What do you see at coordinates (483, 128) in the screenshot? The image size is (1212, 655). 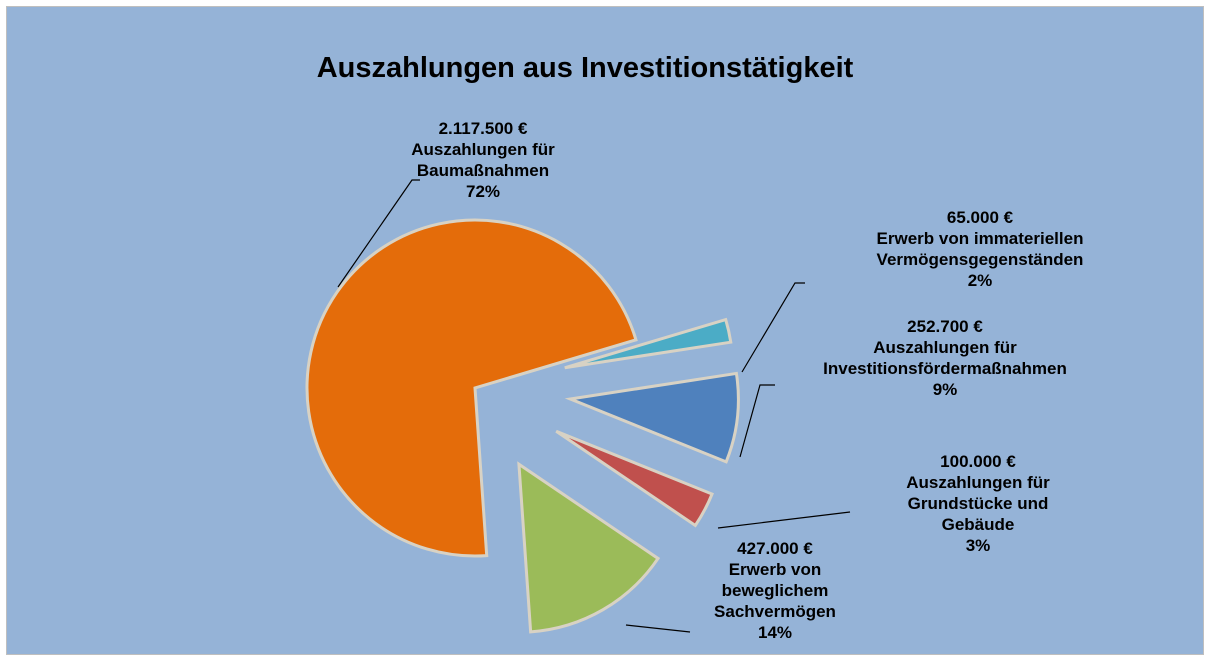 I see `value-label: 2.117.500 €` at bounding box center [483, 128].